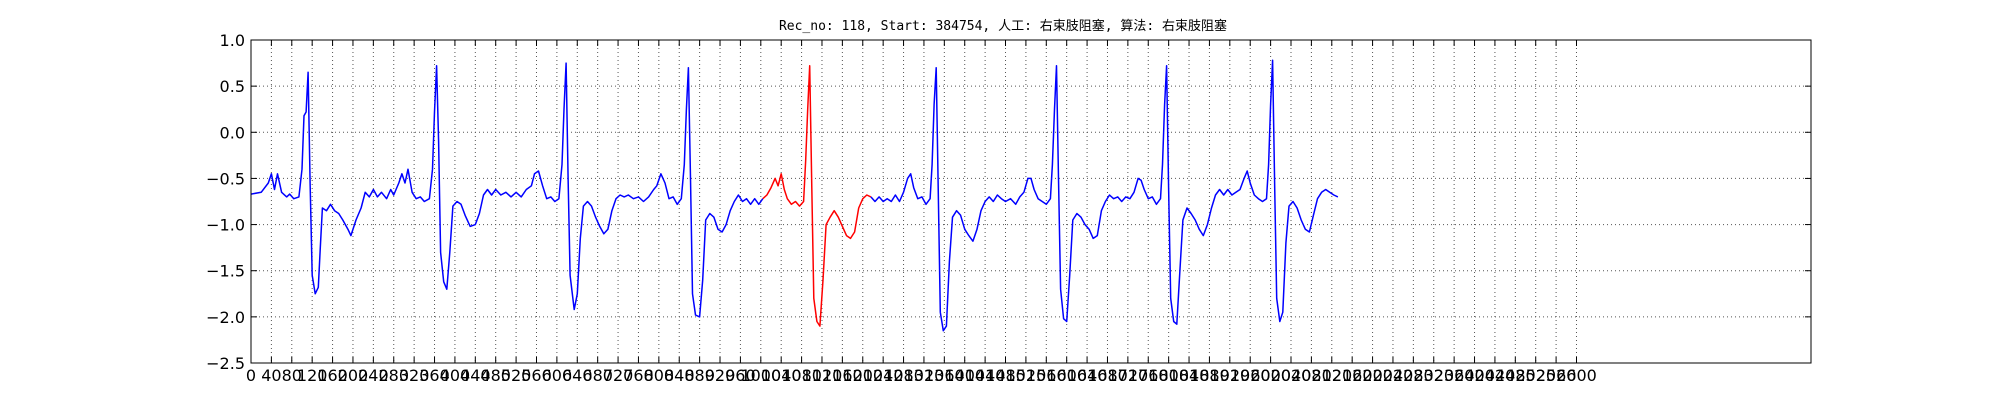 The width and height of the screenshot is (2000, 404). I want to click on x-tick-label: 1200, so click(862, 375).